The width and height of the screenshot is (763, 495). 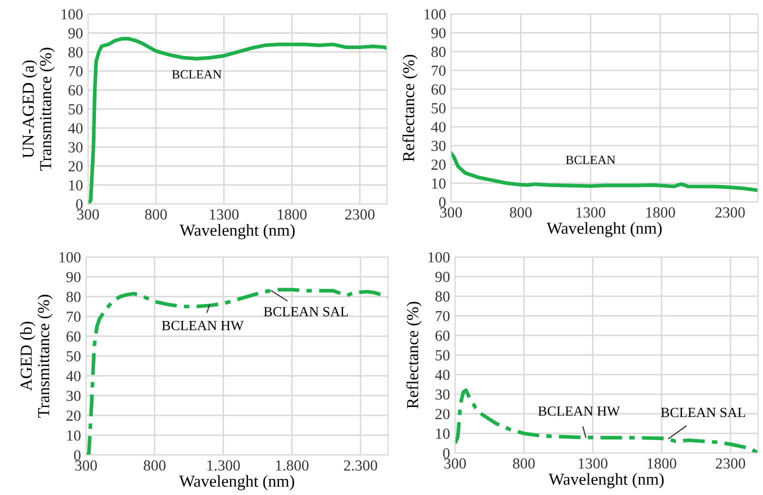 I want to click on y-axis-title: AGED (b) Transmittance (%), so click(x=36, y=356).